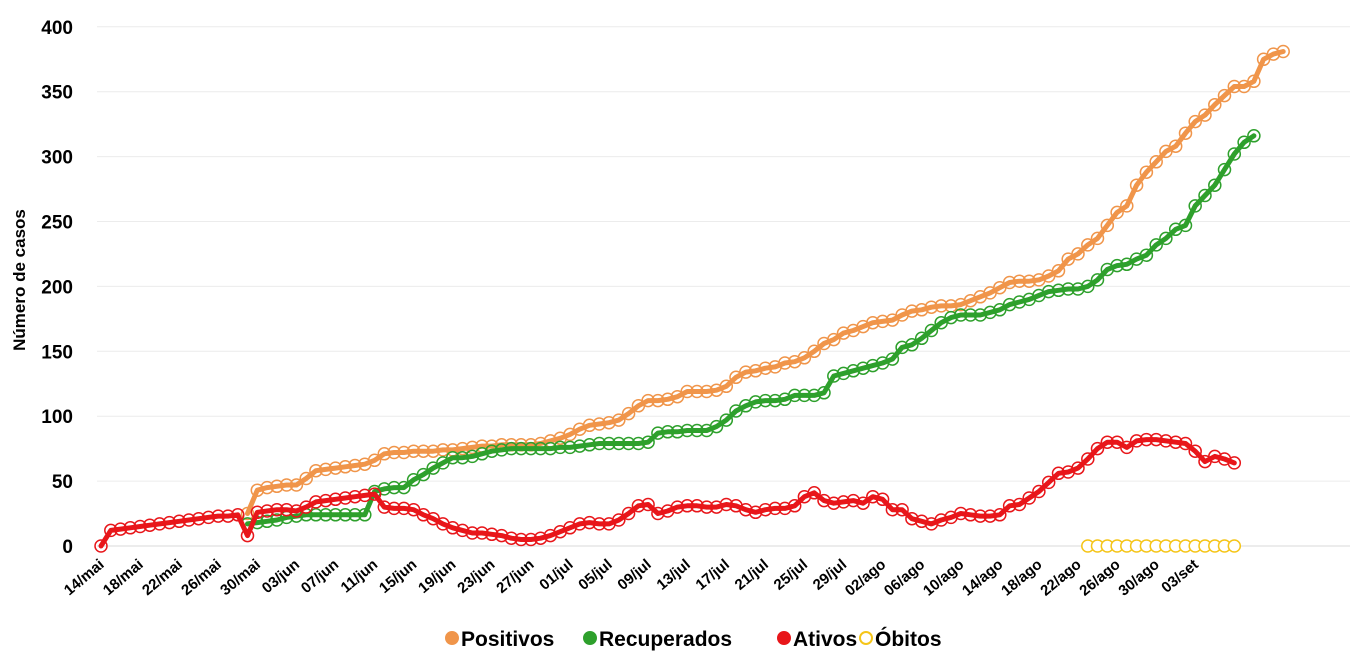 This screenshot has height=654, width=1362. Describe the element at coordinates (1021, 578) in the screenshot. I see `x-tick-label: 18/ago` at that location.